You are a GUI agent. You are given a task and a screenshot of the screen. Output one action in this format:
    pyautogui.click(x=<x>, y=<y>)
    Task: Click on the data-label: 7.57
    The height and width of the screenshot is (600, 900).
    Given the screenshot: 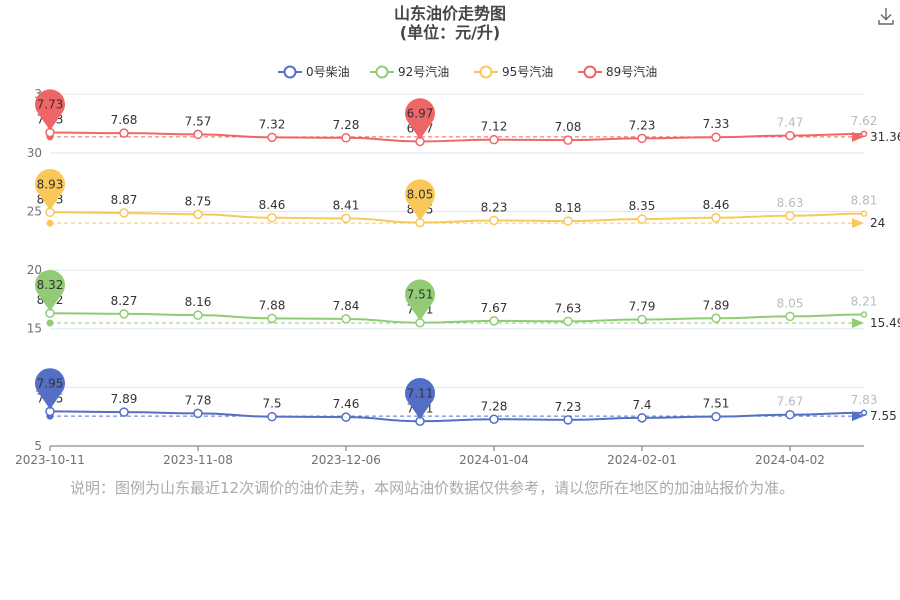 What is the action you would take?
    pyautogui.click(x=198, y=121)
    